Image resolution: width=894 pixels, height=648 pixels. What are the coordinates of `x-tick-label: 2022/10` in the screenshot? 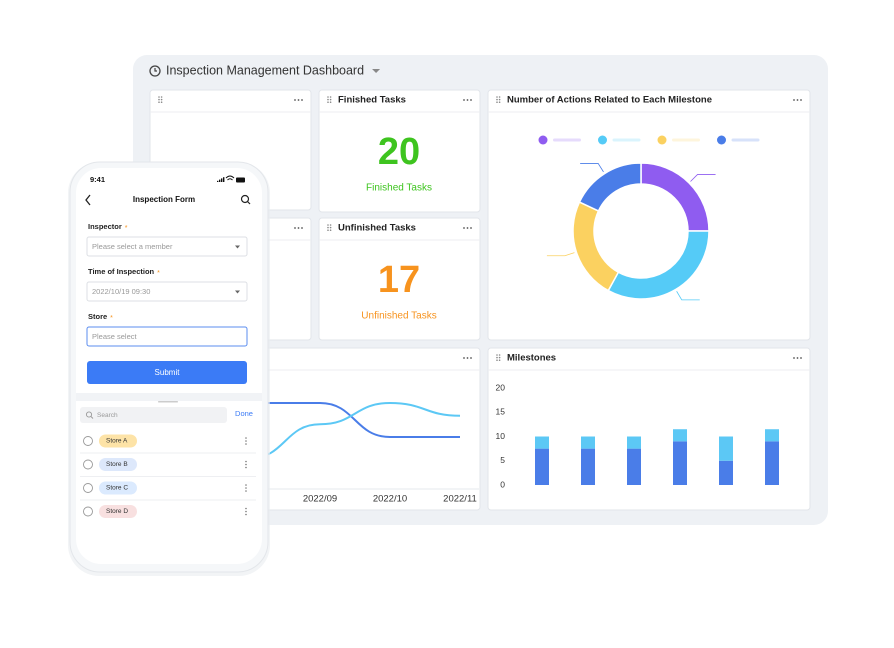 It's located at (390, 499).